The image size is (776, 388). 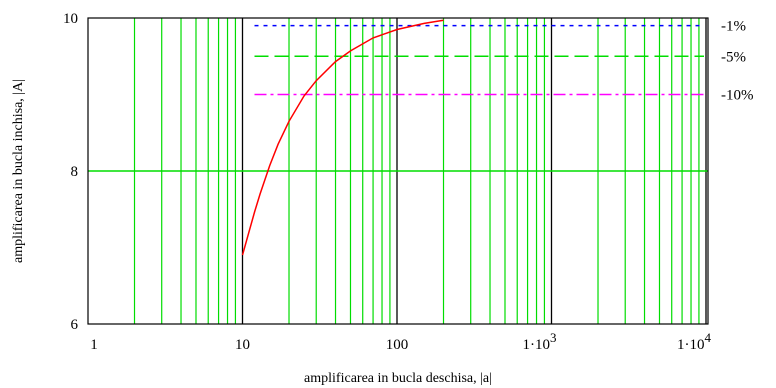 What do you see at coordinates (94, 345) in the screenshot?
I see `x-tick-label: 1` at bounding box center [94, 345].